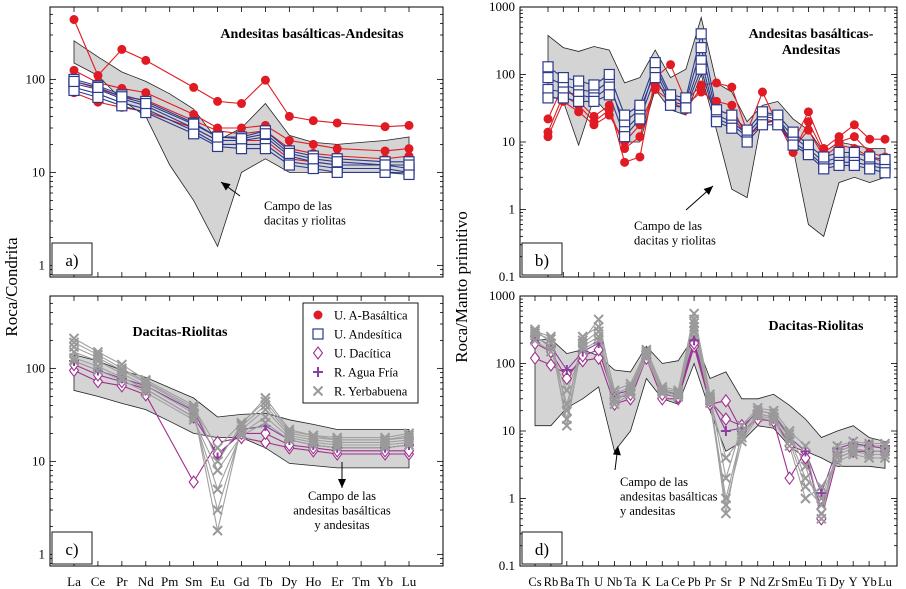 The height and width of the screenshot is (589, 906). What do you see at coordinates (534, 582) in the screenshot?
I see `x-tick-label: Cs` at bounding box center [534, 582].